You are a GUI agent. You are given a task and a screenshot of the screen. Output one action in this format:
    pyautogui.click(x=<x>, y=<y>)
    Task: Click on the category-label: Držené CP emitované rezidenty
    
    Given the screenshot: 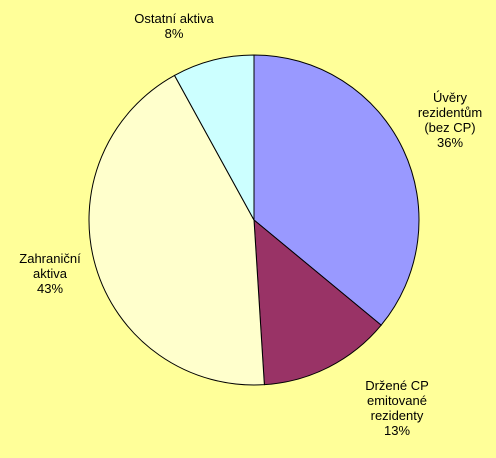 What is the action you would take?
    pyautogui.click(x=397, y=400)
    